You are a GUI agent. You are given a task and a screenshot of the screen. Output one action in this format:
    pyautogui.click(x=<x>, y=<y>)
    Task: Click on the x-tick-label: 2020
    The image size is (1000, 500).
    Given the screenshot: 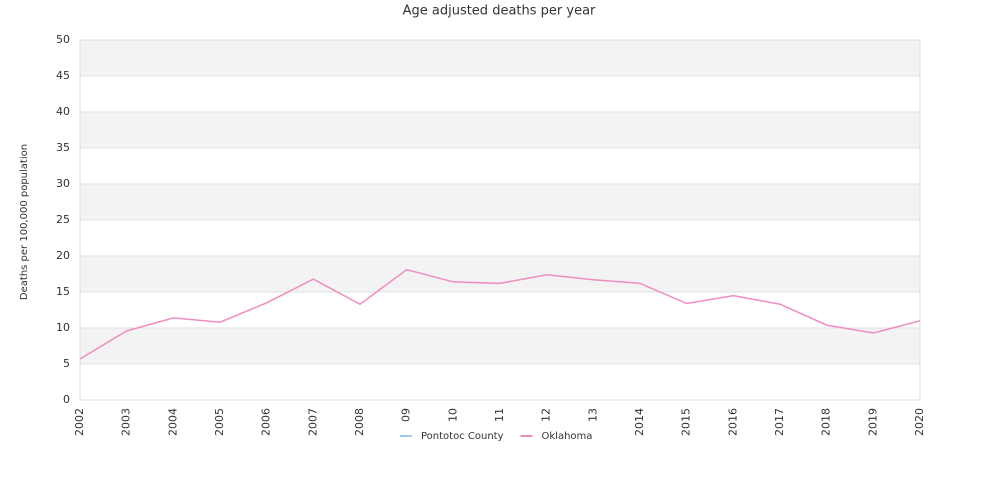 What is the action you would take?
    pyautogui.click(x=919, y=422)
    